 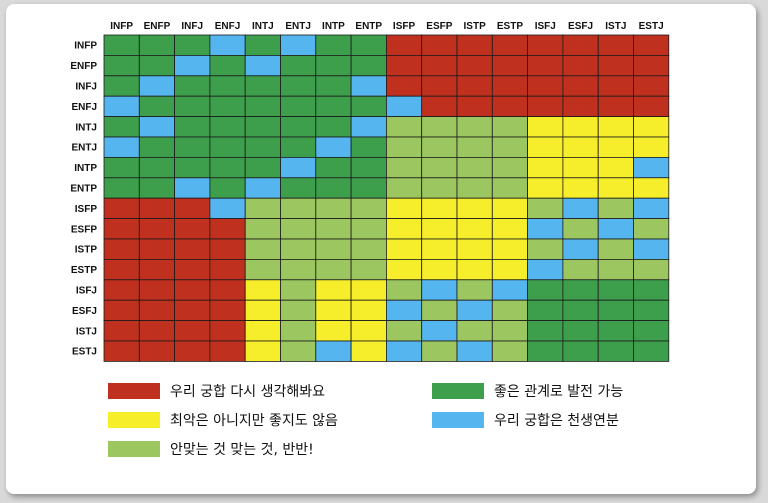 I want to click on cell-enfj-esfj, so click(x=580, y=106).